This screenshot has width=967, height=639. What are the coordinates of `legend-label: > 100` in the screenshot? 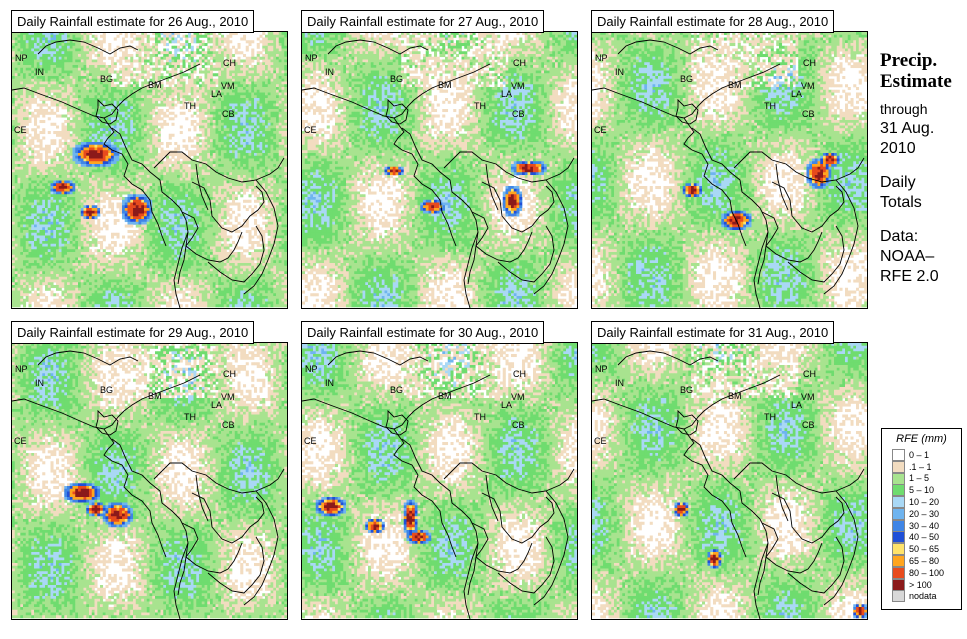 It's located at (920, 585).